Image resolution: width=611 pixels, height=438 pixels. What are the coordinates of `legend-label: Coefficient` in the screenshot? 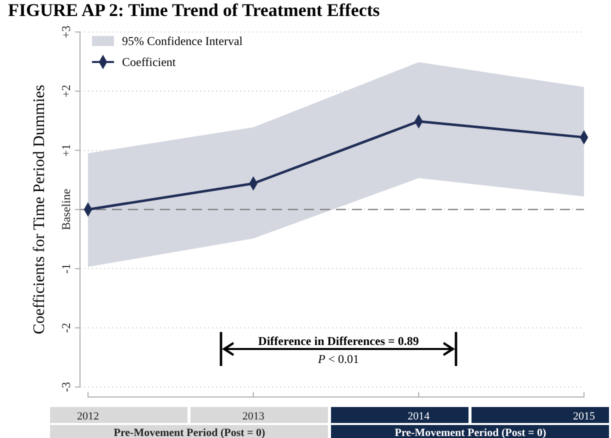 It's located at (149, 62).